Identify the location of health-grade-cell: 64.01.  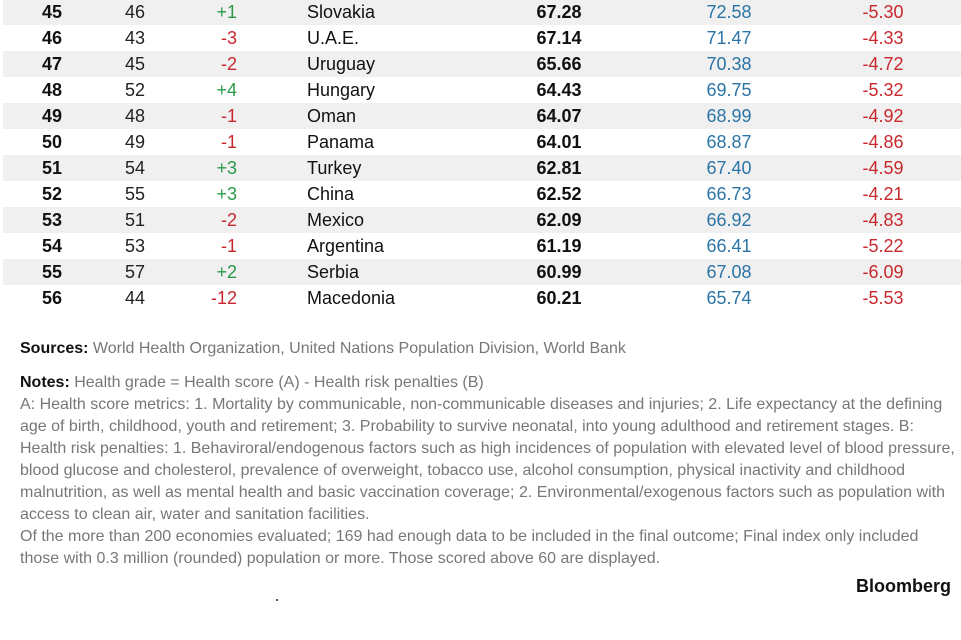
(559, 142).